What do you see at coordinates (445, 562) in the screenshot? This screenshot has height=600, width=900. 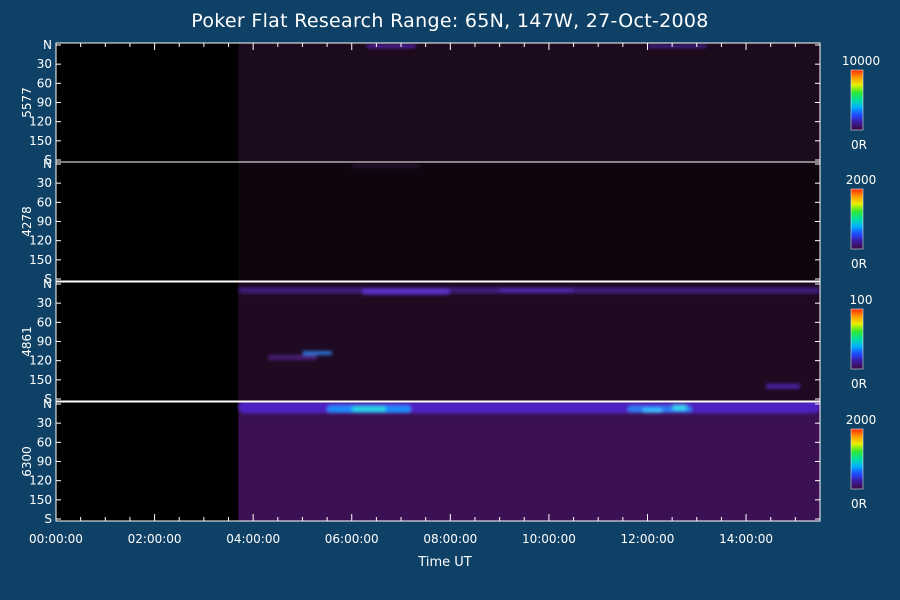 I see `x-axis-label: Time UT` at bounding box center [445, 562].